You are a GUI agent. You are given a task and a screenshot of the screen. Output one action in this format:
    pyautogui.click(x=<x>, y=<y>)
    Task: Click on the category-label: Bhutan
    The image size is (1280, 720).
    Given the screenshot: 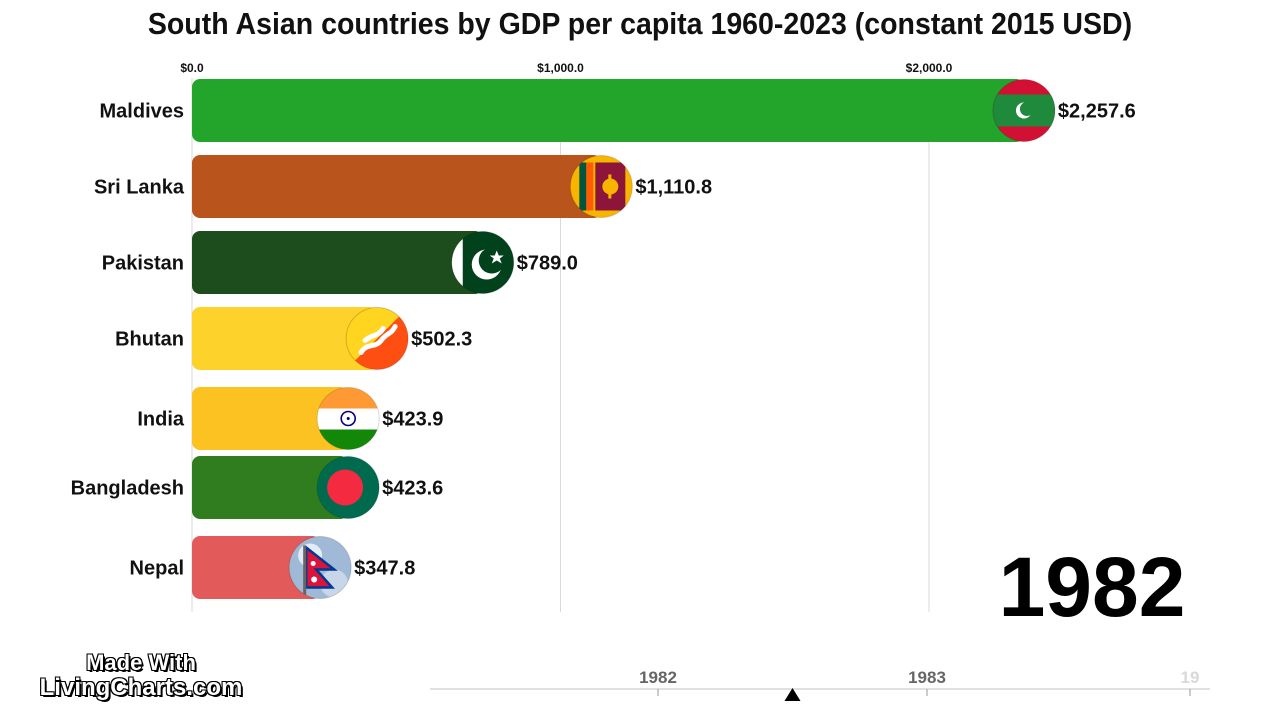 What is the action you would take?
    pyautogui.click(x=149, y=340)
    